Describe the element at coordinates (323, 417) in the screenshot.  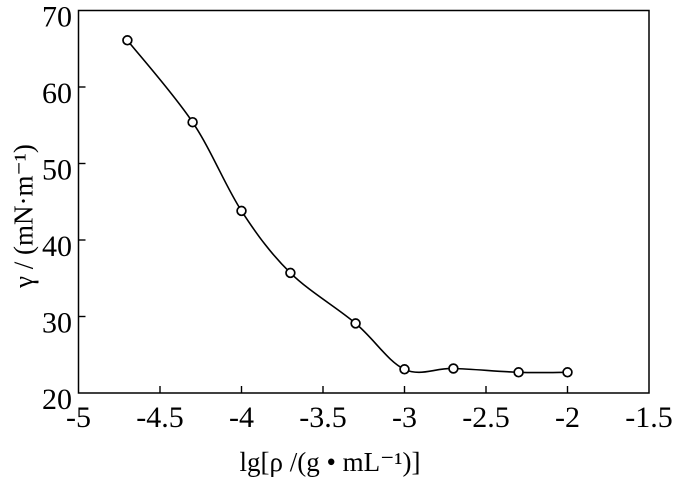
I see `x-tick-label: -3.5` at that location.